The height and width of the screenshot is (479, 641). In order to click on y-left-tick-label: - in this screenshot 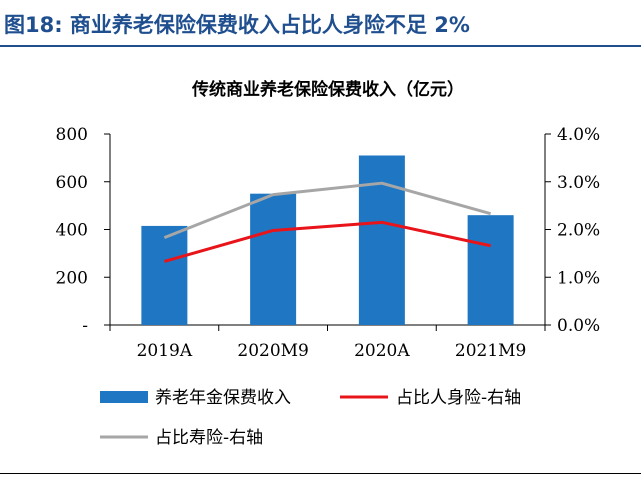, I will do `click(85, 326)`.